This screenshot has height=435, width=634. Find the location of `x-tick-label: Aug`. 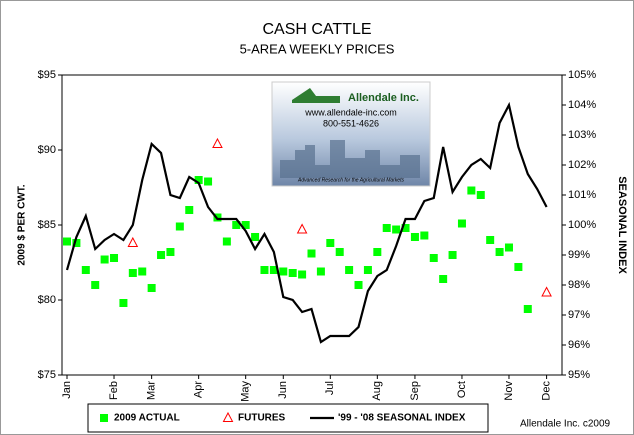

x-tick-label: Aug is located at coordinates (377, 391).